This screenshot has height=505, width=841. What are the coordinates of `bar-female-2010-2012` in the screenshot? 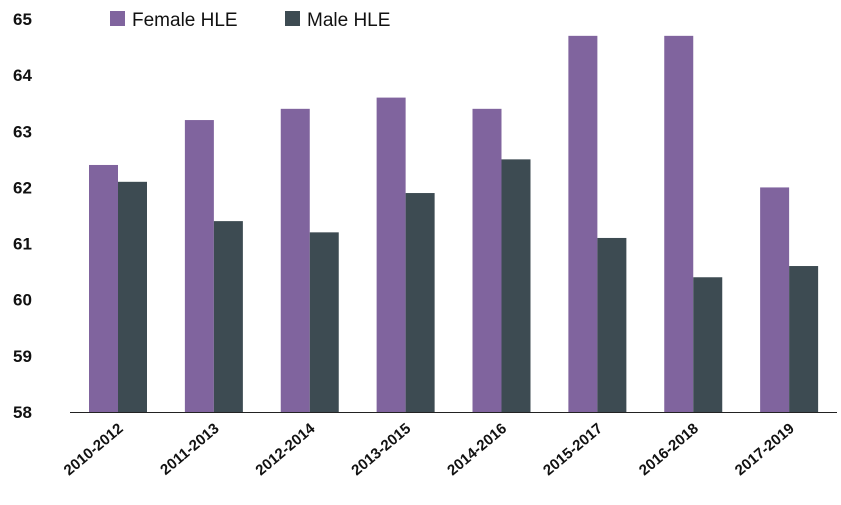 It's located at (103, 288).